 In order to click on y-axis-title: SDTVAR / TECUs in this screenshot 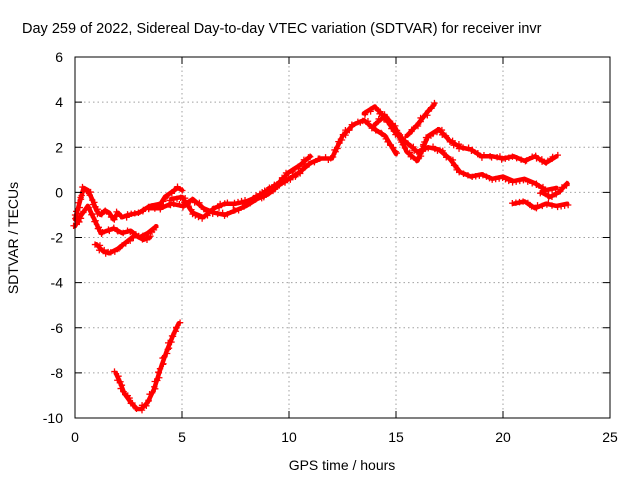, I will do `click(13, 238)`.